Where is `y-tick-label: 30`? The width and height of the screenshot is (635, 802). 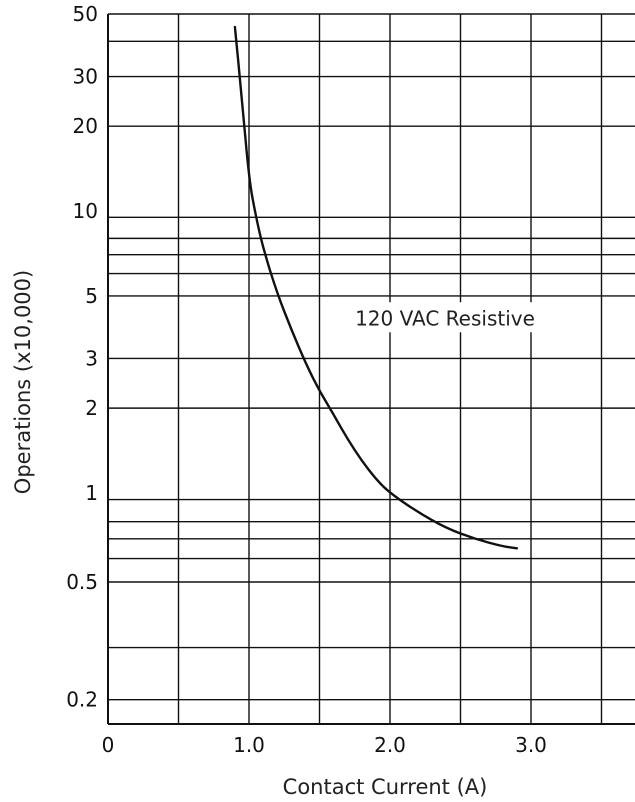 y-tick-label: 30 is located at coordinates (85, 77).